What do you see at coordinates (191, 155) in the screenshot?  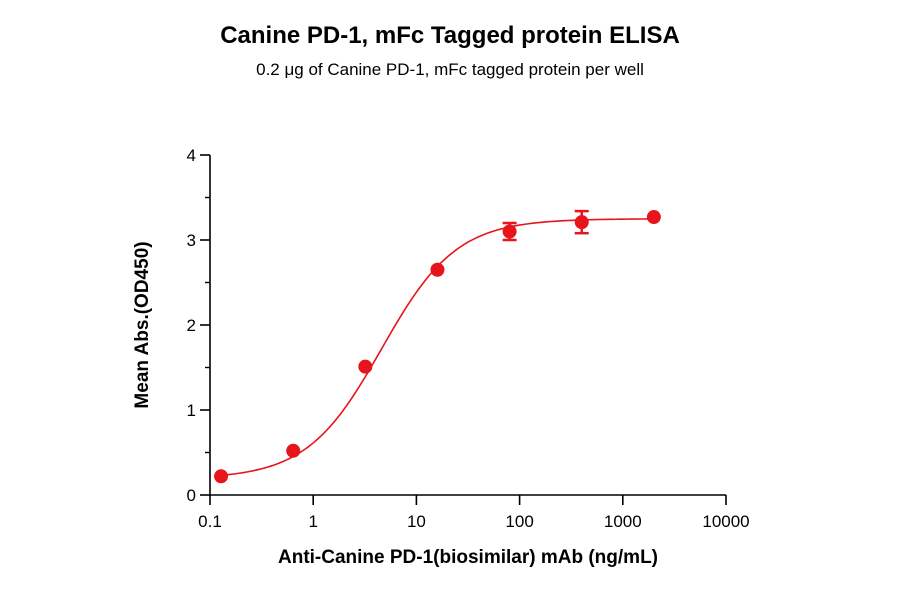 I see `y-tick-label: 4` at bounding box center [191, 155].